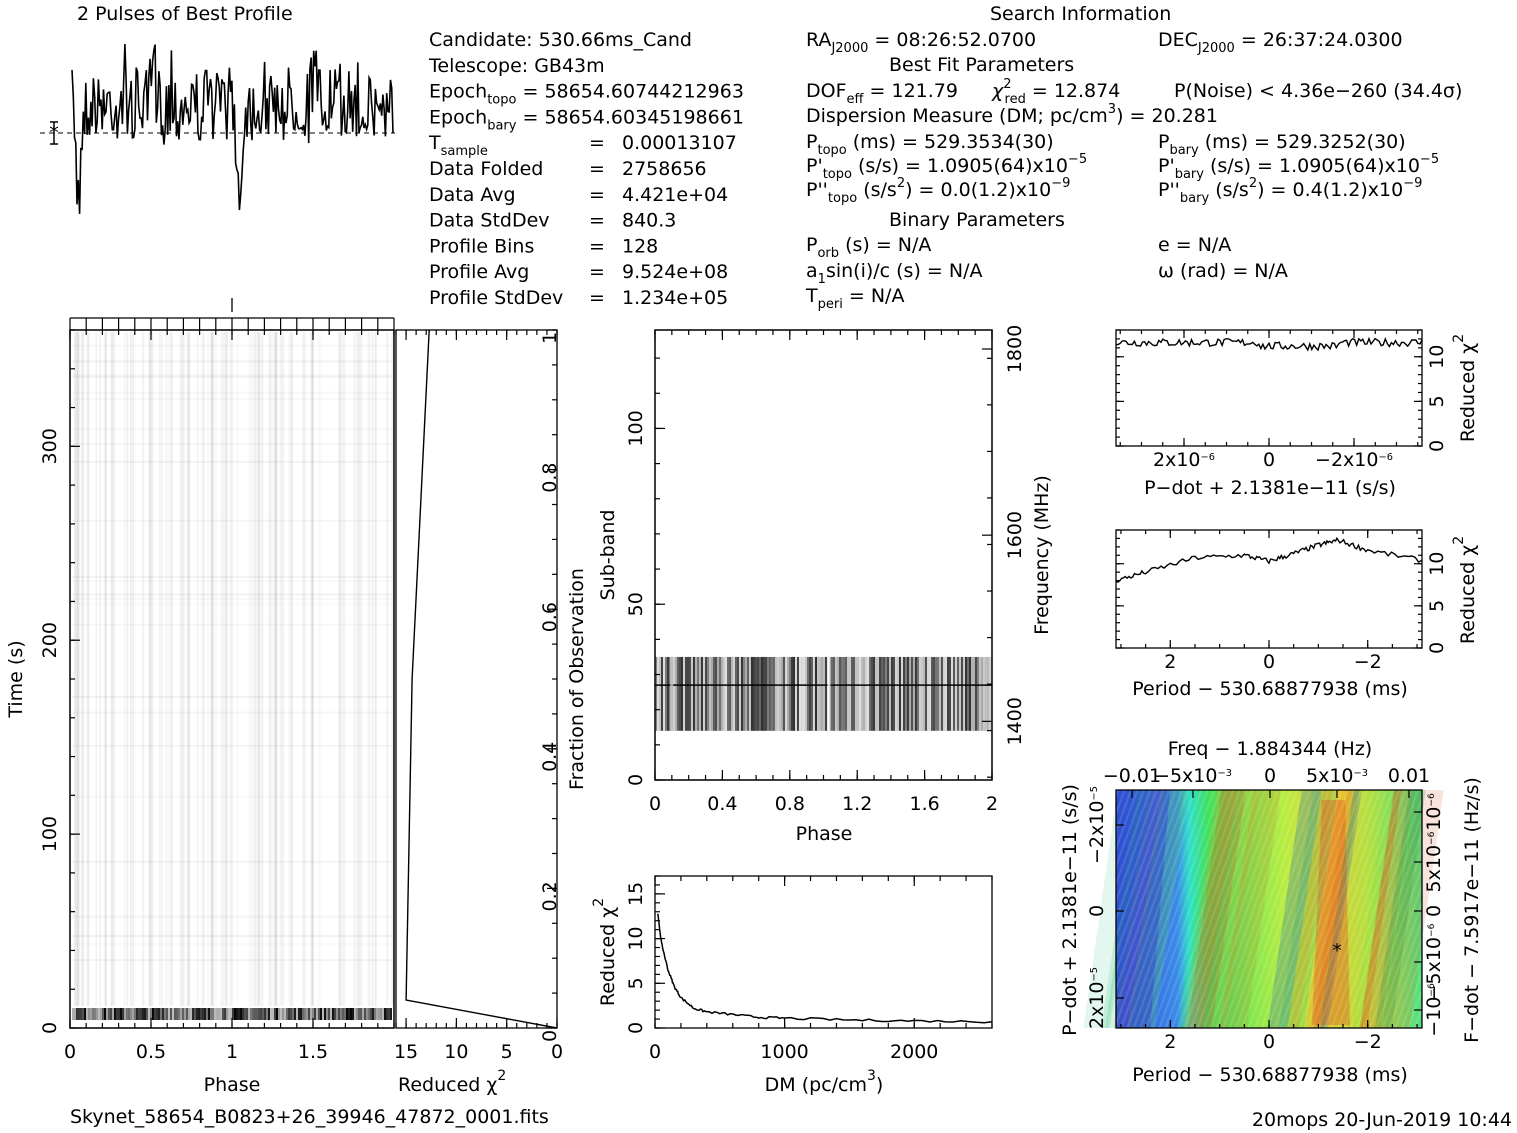 This screenshot has width=1517, height=1133. I want to click on dm-chi2-line, so click(824, 968).